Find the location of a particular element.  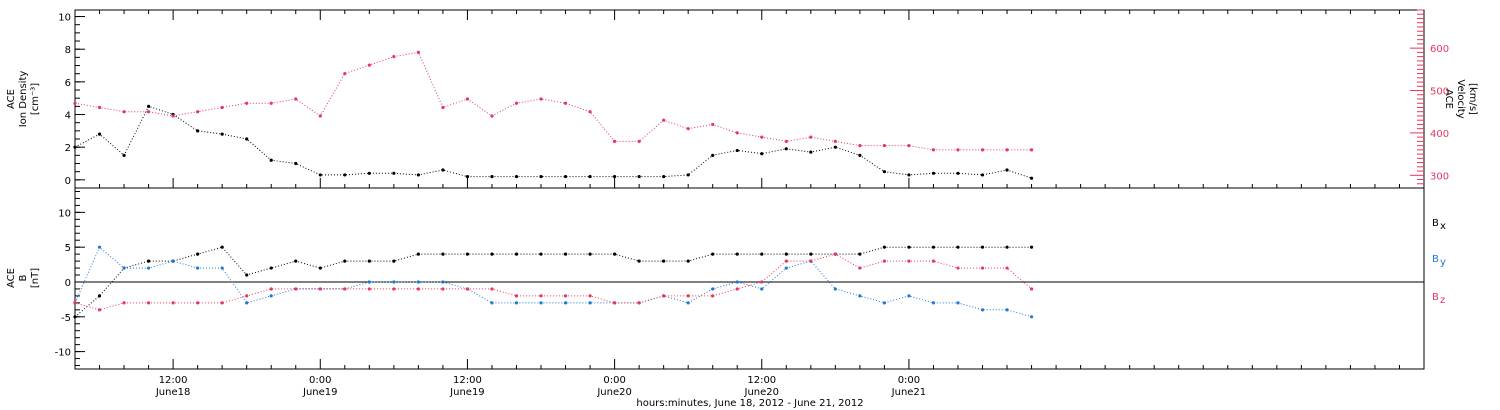

top-left-tick-label: 0 is located at coordinates (68, 181).